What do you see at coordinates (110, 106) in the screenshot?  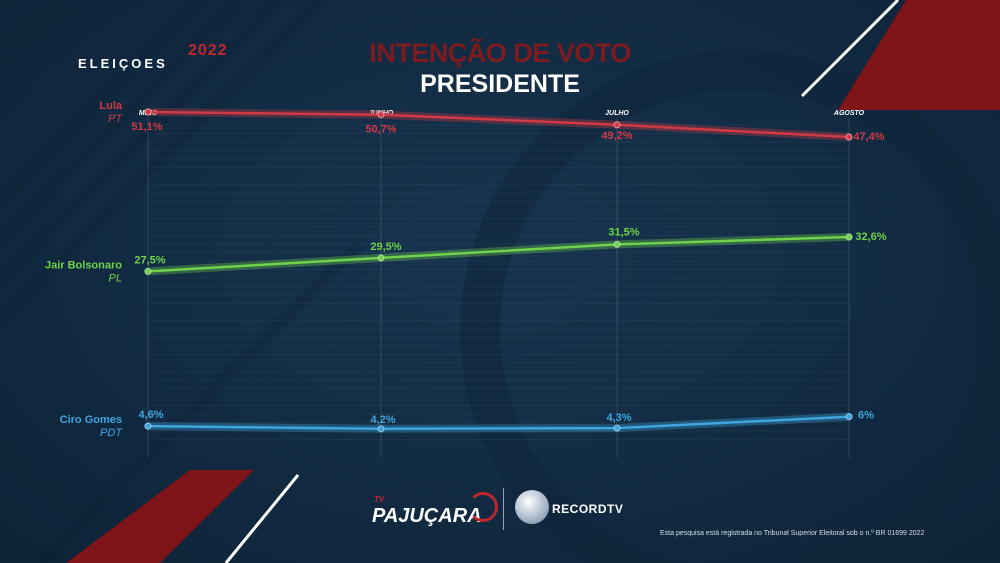 I see `series-name: Lula` at bounding box center [110, 106].